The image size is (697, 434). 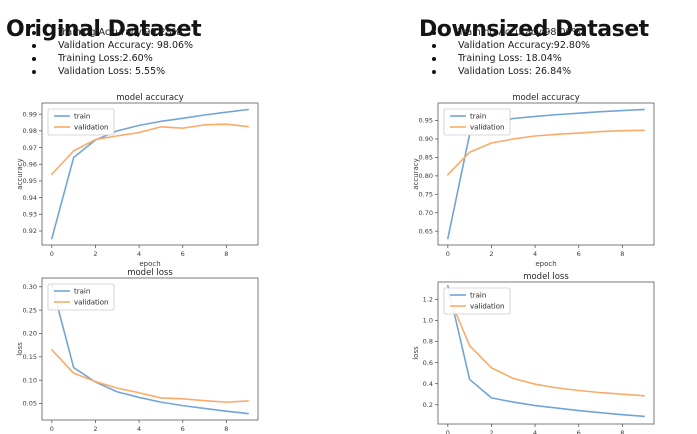 What do you see at coordinates (519, 32) in the screenshot?
I see `metric-text: Training Accuracy:98.00%` at bounding box center [519, 32].